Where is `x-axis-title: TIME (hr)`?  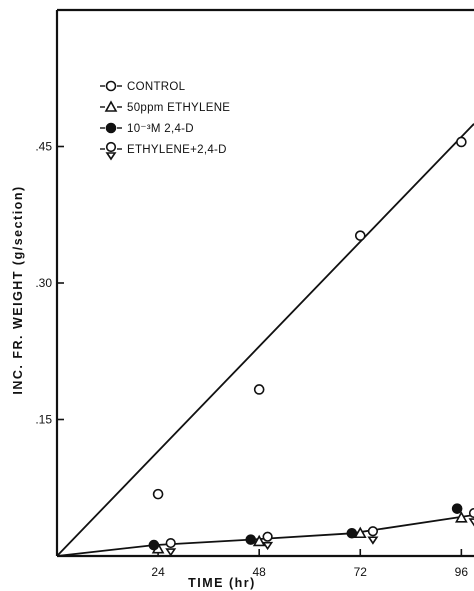
x-axis-title: TIME (hr) is located at coordinates (222, 583).